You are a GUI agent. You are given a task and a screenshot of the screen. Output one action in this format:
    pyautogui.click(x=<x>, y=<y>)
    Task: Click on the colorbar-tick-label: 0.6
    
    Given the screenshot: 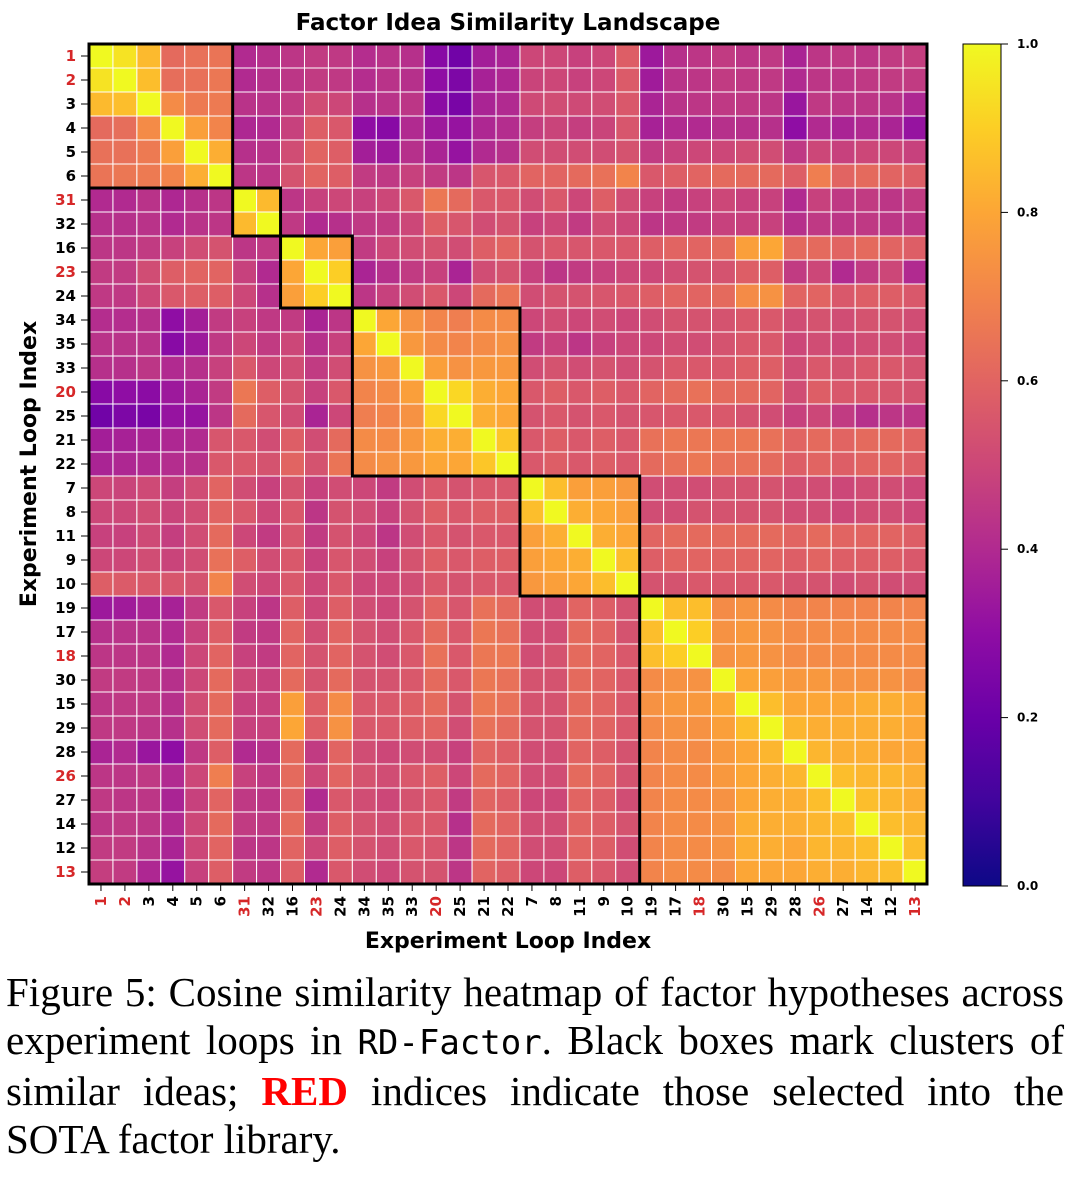 What is the action you would take?
    pyautogui.click(x=1027, y=381)
    